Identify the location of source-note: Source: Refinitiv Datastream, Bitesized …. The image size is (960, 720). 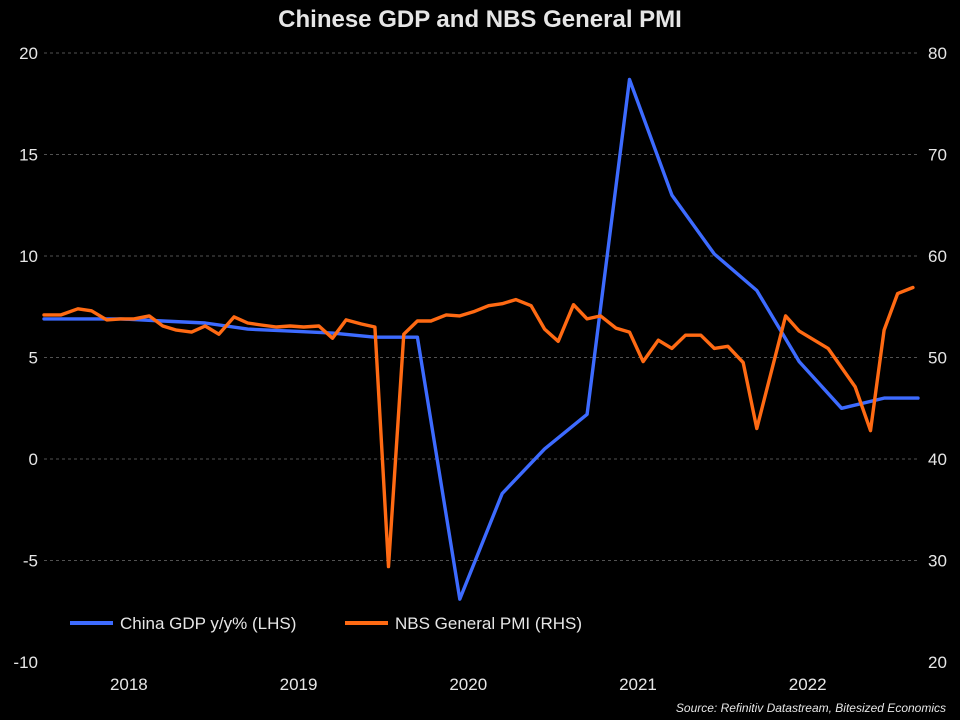
(811, 708).